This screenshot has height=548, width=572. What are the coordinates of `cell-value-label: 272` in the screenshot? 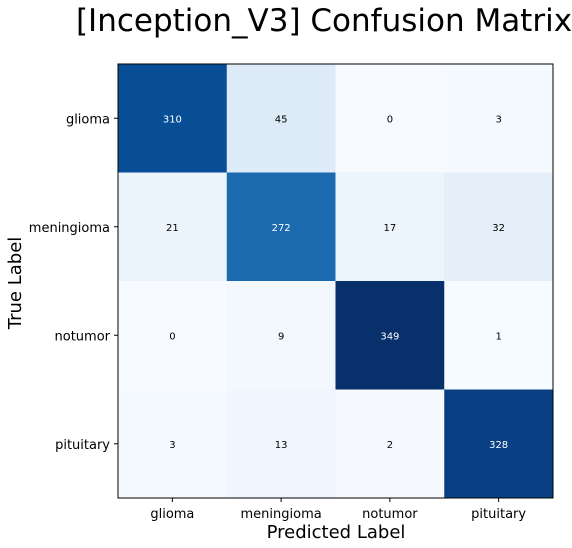 It's located at (281, 228).